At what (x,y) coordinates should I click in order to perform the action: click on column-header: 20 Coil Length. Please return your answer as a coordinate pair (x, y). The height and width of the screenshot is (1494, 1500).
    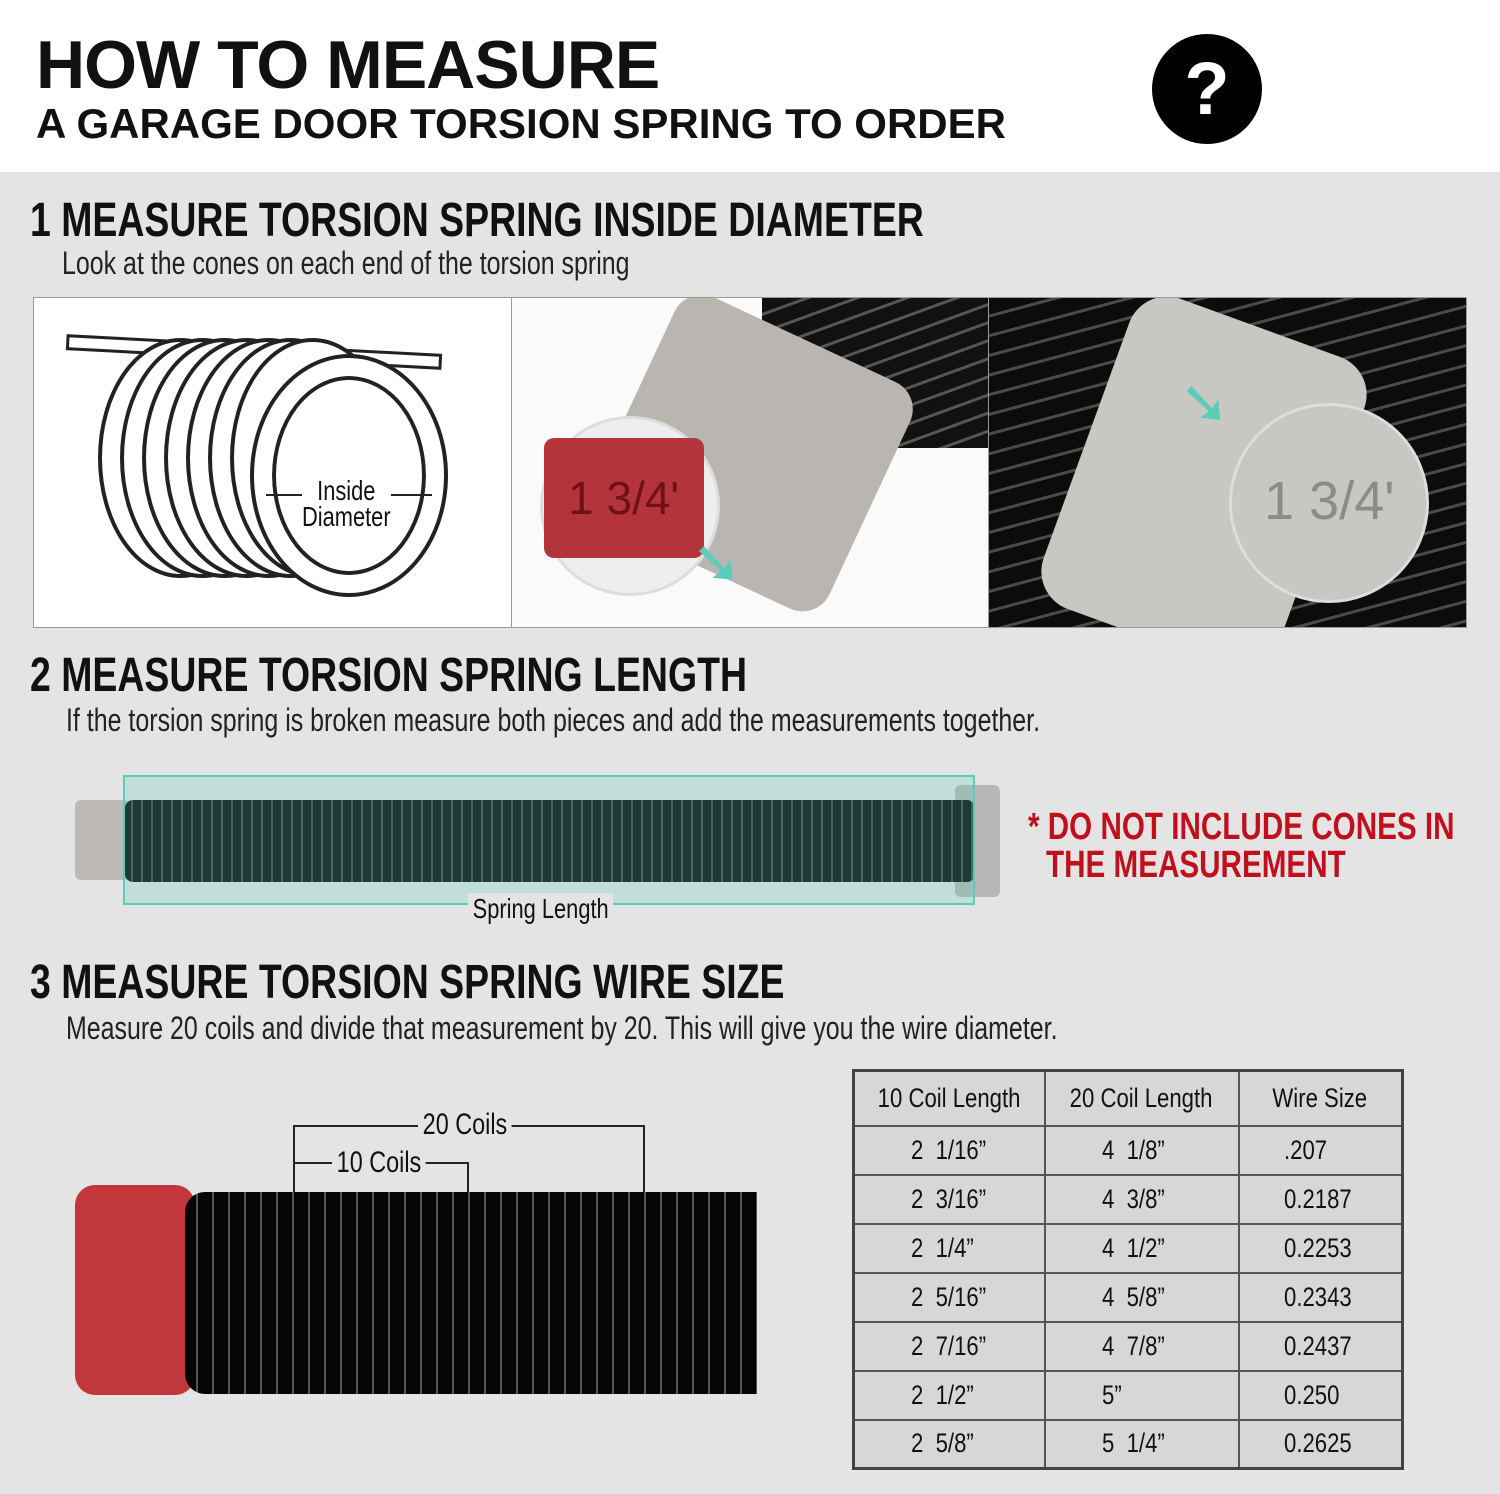
    Looking at the image, I should click on (1141, 1098).